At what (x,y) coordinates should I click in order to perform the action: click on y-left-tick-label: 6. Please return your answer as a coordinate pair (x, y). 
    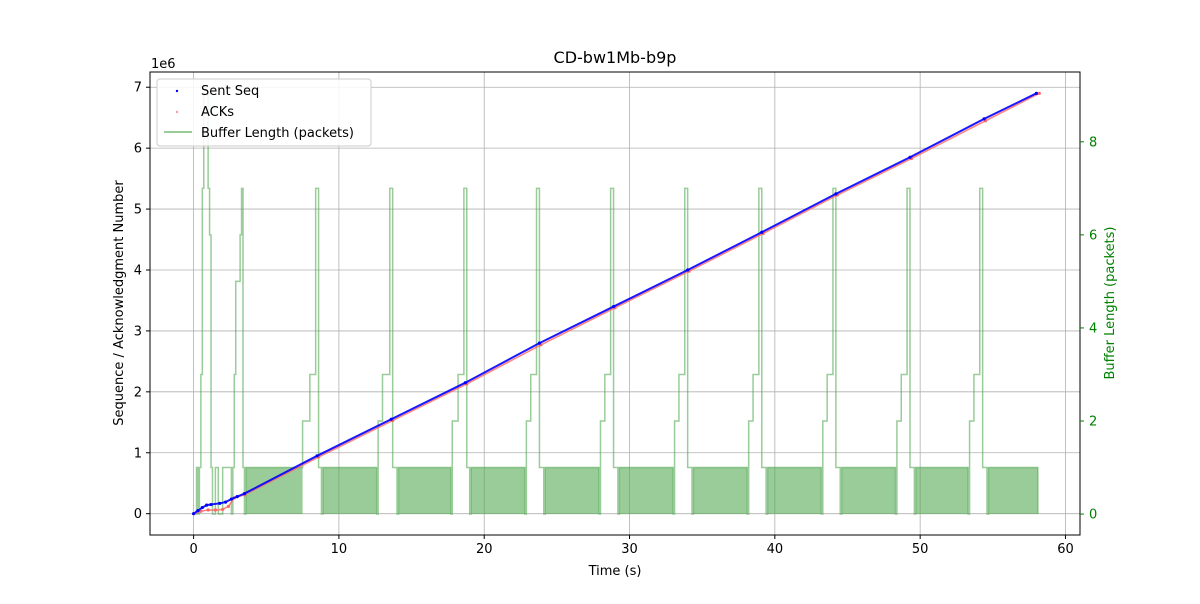
    Looking at the image, I should click on (138, 149).